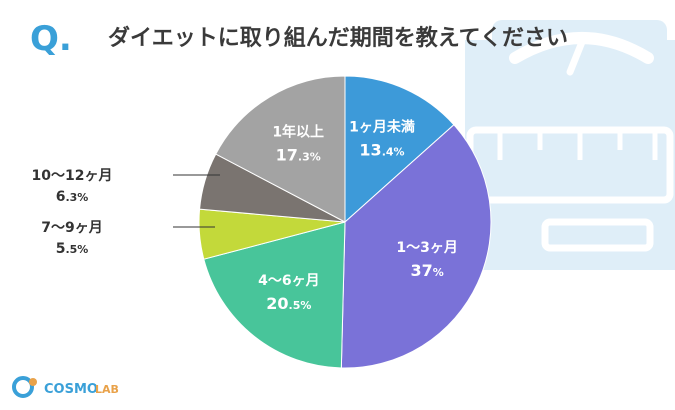 Image resolution: width=675 pixels, height=410 pixels. What do you see at coordinates (298, 155) in the screenshot?
I see `slice-value: 17.3%` at bounding box center [298, 155].